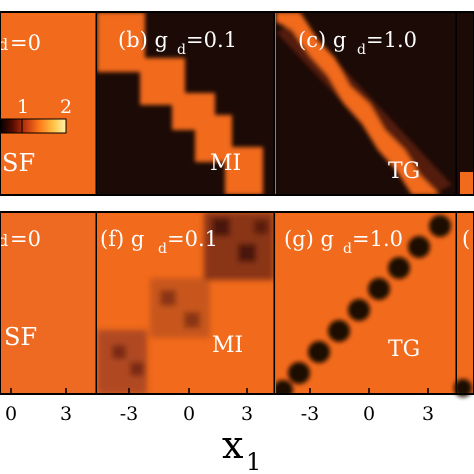  I want to click on panel-f-label: (f) g d =0.1, so click(159, 242).